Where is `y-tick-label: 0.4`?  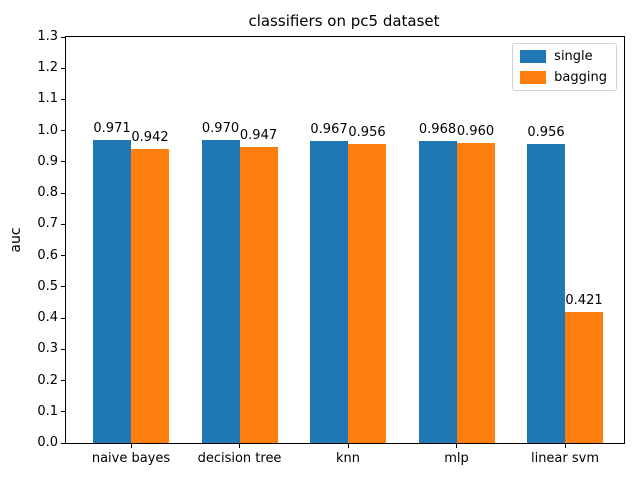 y-tick-label: 0.4 is located at coordinates (47, 318).